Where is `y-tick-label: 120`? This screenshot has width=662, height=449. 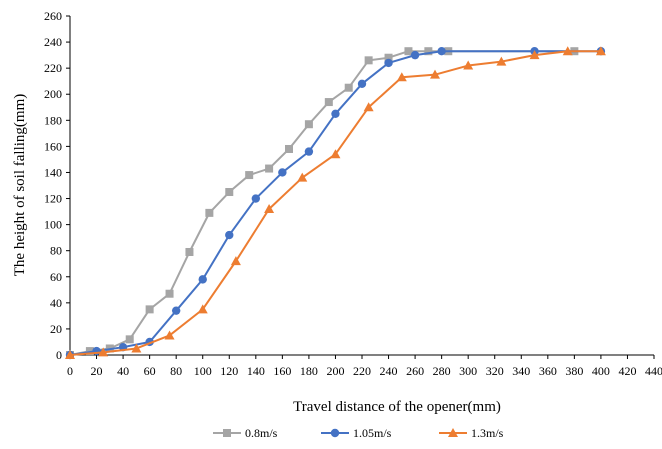
y-tick-label: 120 is located at coordinates (53, 199).